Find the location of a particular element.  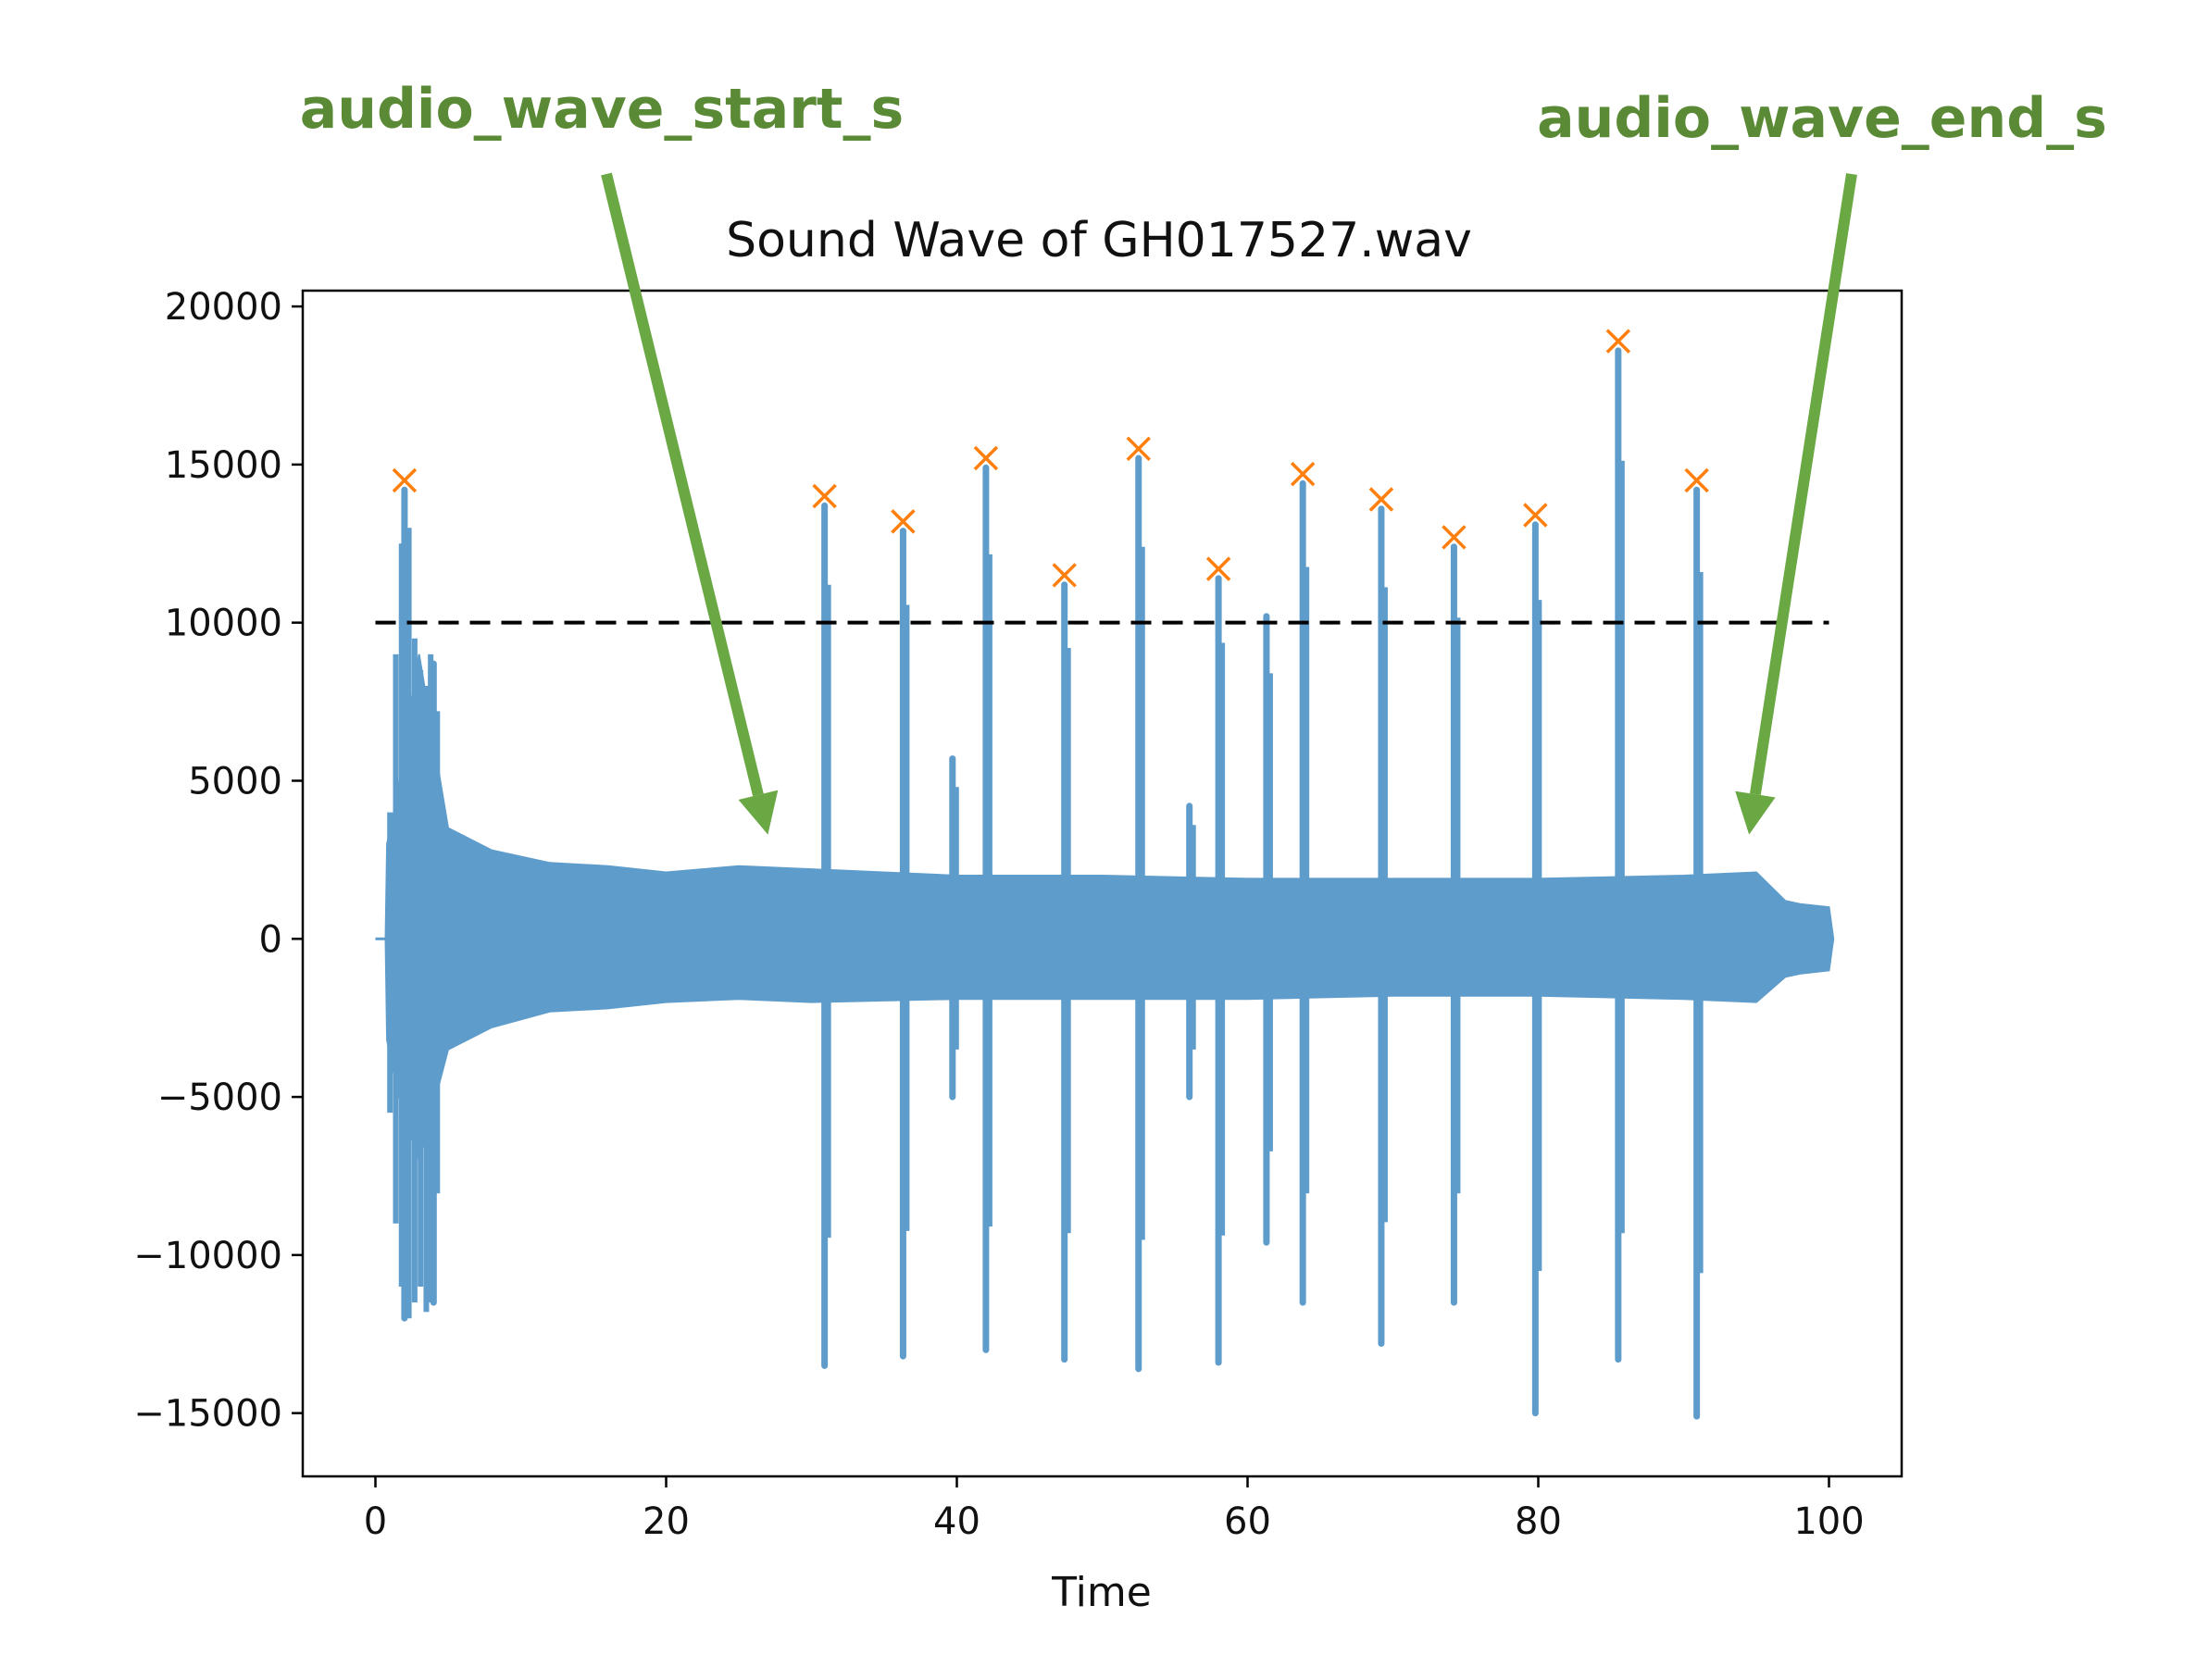

y-axis: 20000 15000 10000 5000 0 −5000 −10000 −15000 is located at coordinates (218, 861).